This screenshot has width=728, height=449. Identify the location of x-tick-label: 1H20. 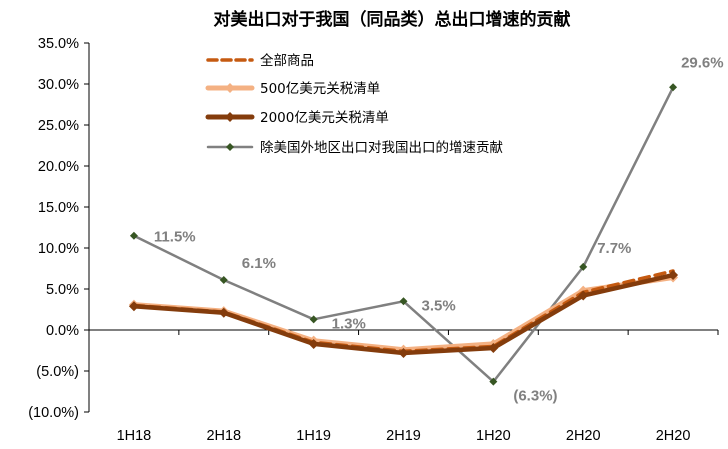
(493, 436).